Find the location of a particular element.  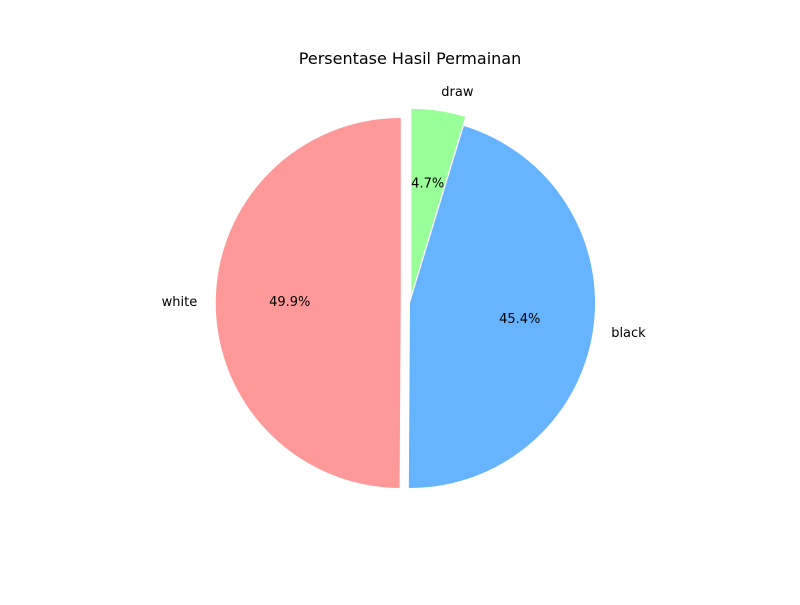

slice-label-draw: draw is located at coordinates (457, 92).